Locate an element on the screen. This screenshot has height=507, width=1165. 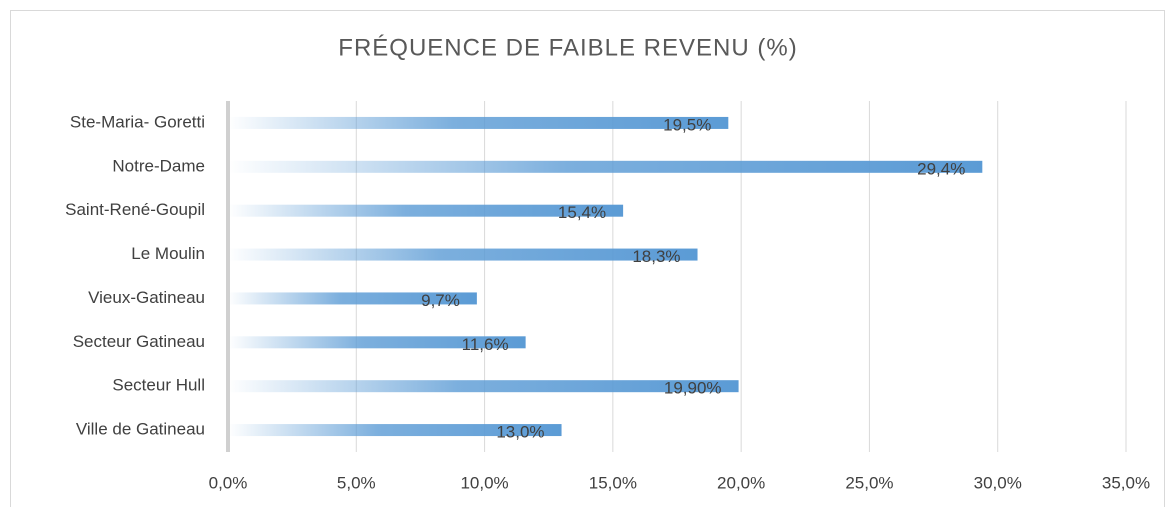
x-tick-label: 20,0% is located at coordinates (741, 482).